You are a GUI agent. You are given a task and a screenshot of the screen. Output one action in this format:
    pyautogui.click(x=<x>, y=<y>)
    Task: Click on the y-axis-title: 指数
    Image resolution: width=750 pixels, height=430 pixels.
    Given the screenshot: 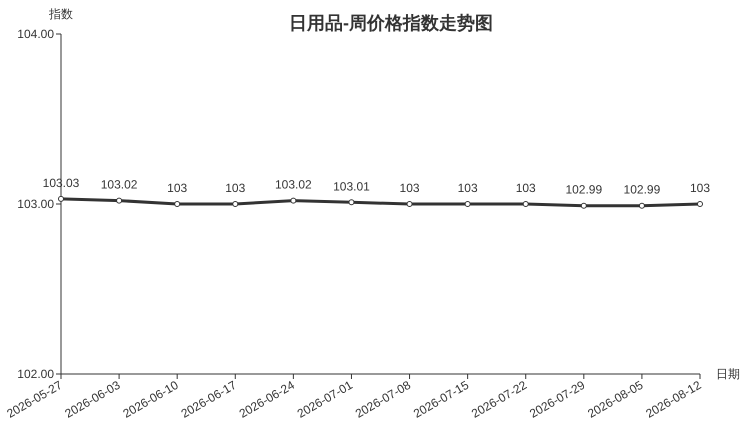 What is the action you would take?
    pyautogui.click(x=60, y=14)
    